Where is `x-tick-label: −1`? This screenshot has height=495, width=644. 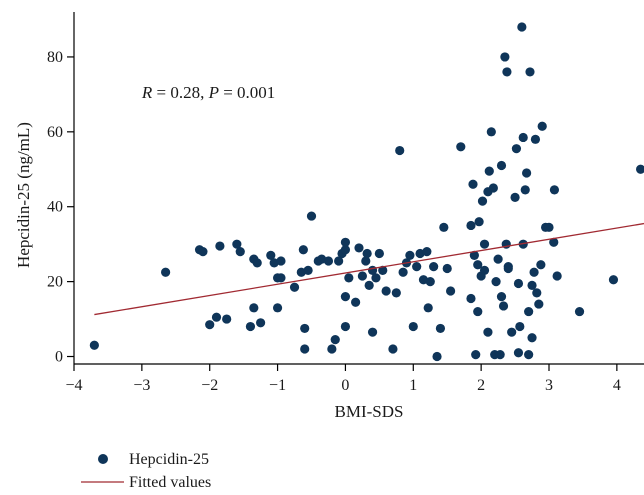
x-tick-label: −1 is located at coordinates (277, 385).